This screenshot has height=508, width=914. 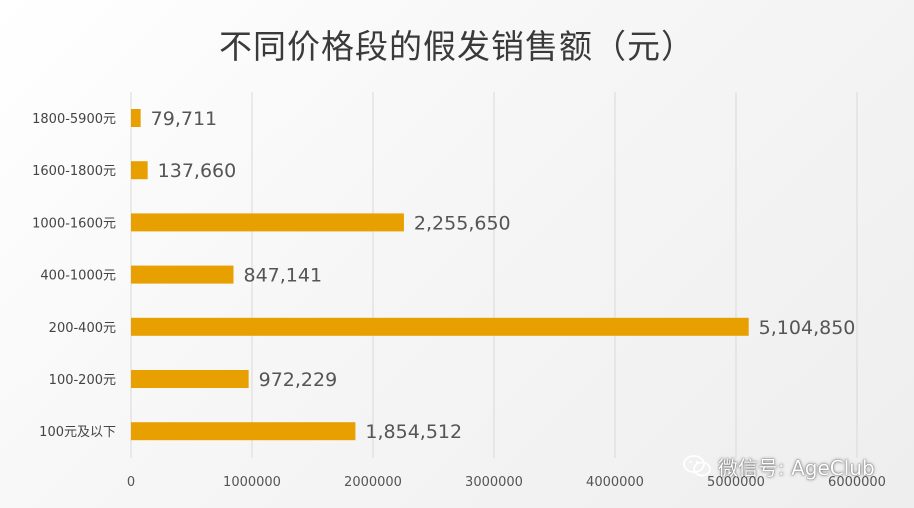 I want to click on data-label: 79,711, so click(x=184, y=119).